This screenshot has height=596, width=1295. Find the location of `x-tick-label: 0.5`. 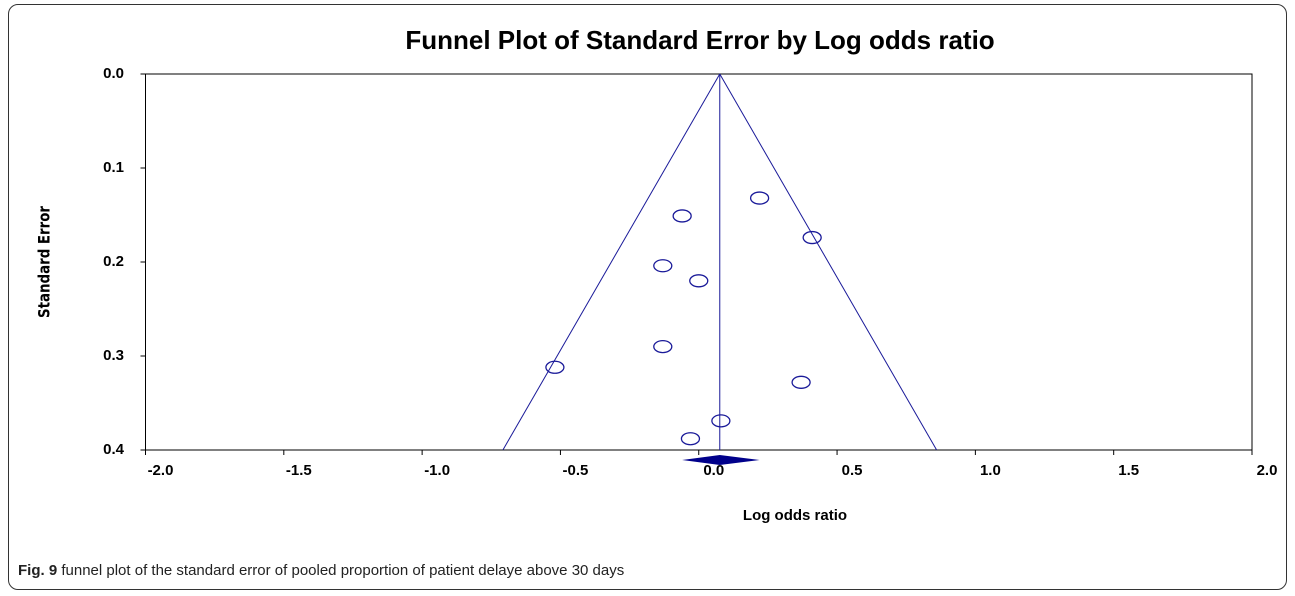

x-tick-label: 0.5 is located at coordinates (852, 470).